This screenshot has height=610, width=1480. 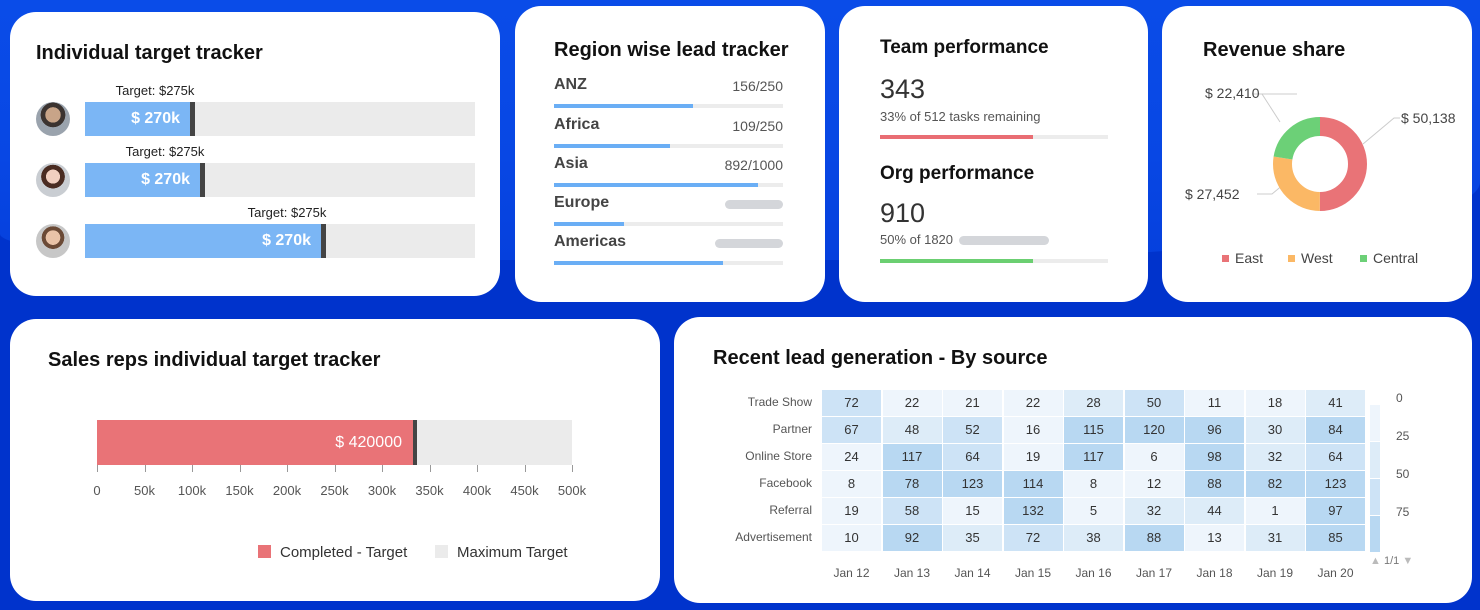 I want to click on pager-down-icon: ▼, so click(x=1408, y=561).